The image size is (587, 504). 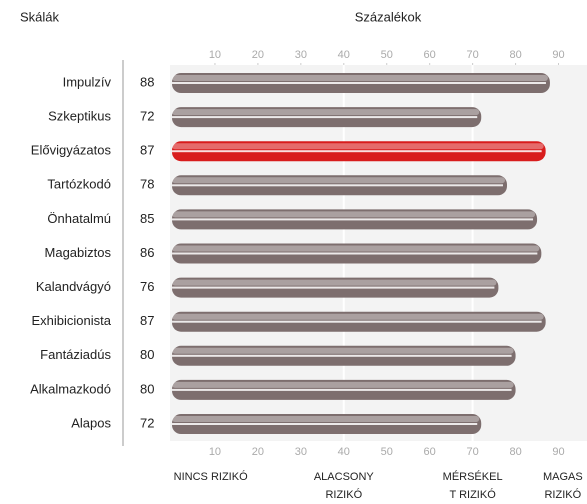 What do you see at coordinates (147, 81) in the screenshot?
I see `value-label: 88` at bounding box center [147, 81].